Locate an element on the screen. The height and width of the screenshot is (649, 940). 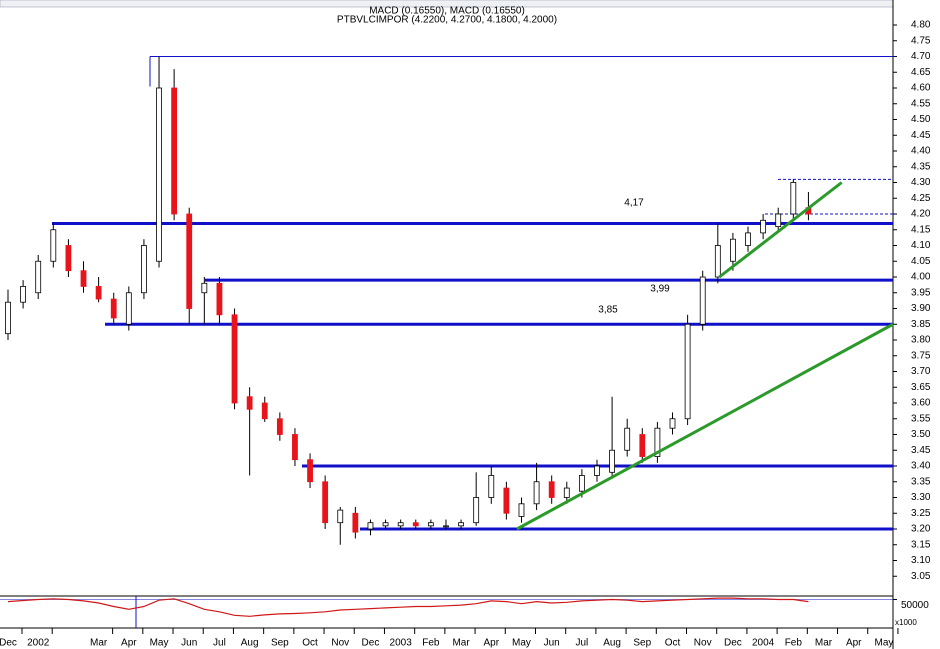
y-tick-label: 4.75 is located at coordinates (921, 40).